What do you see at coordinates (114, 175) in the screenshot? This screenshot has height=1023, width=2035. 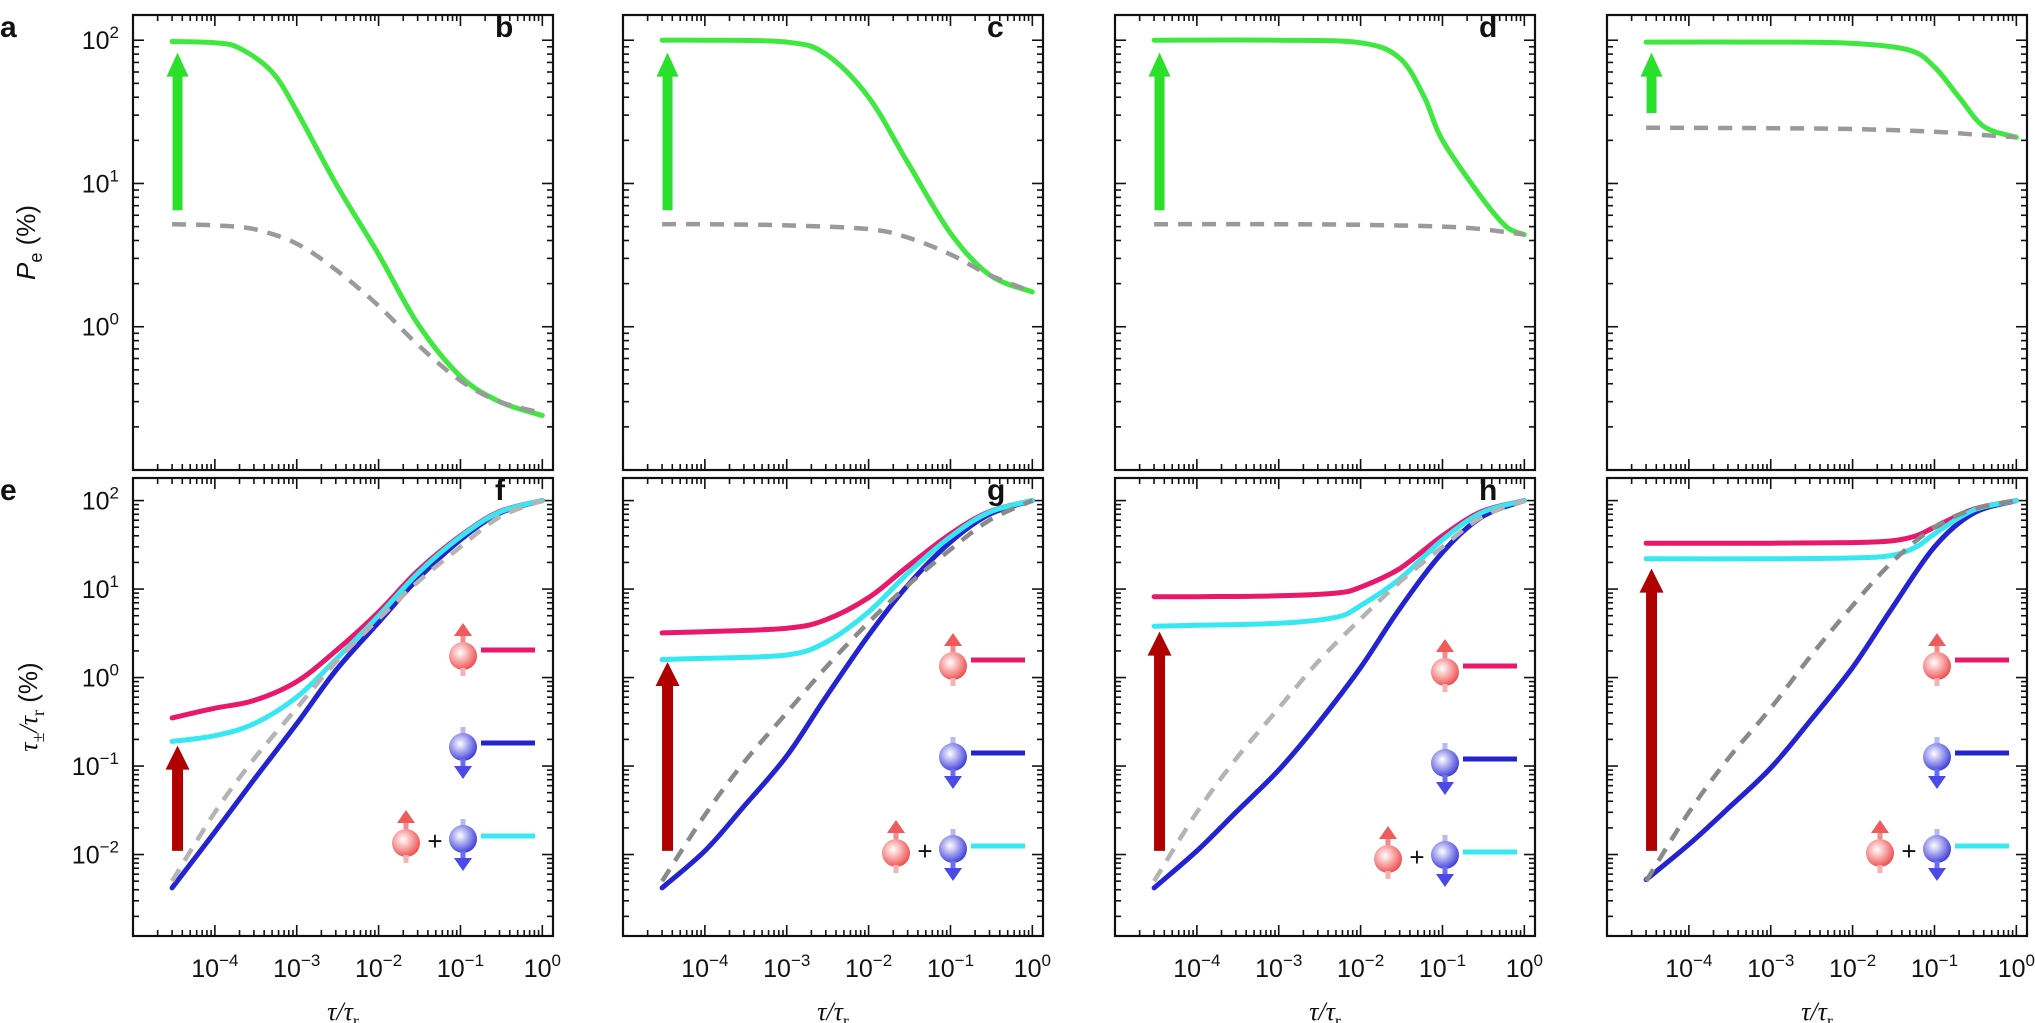 I see `tick-exponent: 1` at bounding box center [114, 175].